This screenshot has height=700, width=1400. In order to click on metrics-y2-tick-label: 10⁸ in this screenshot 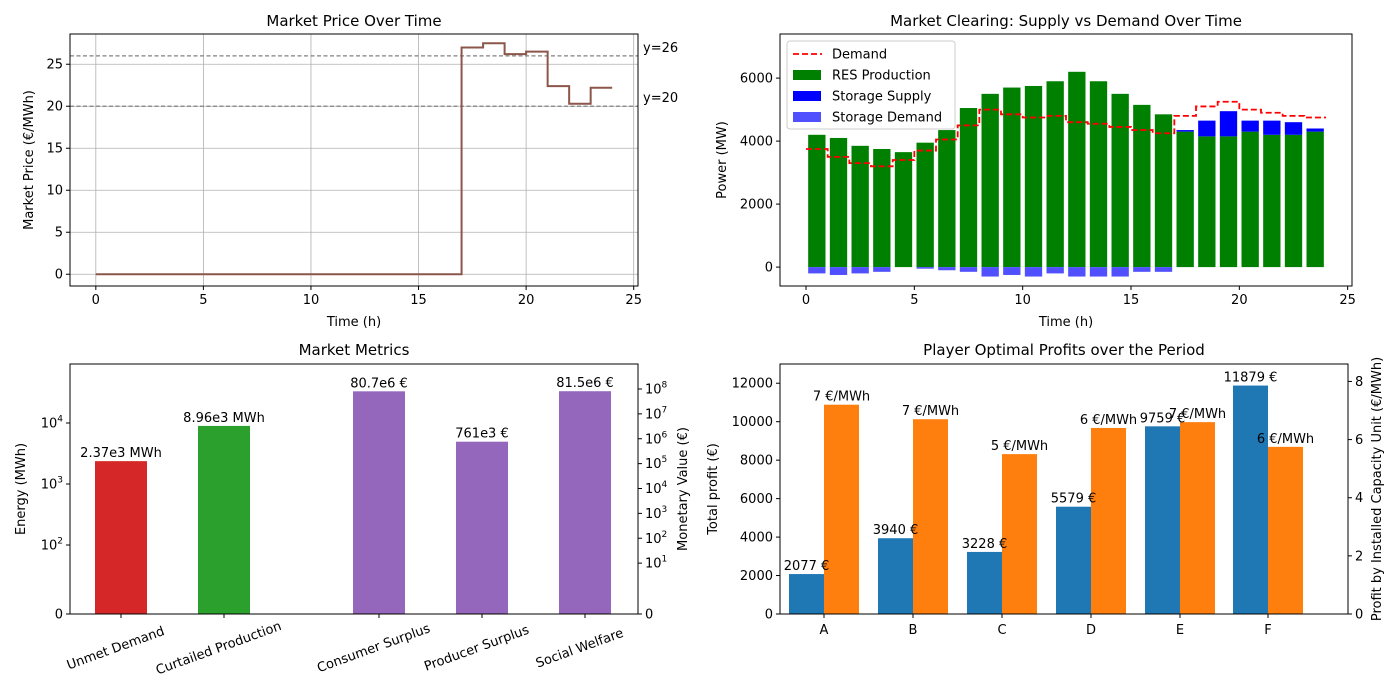, I will do `click(656, 389)`.